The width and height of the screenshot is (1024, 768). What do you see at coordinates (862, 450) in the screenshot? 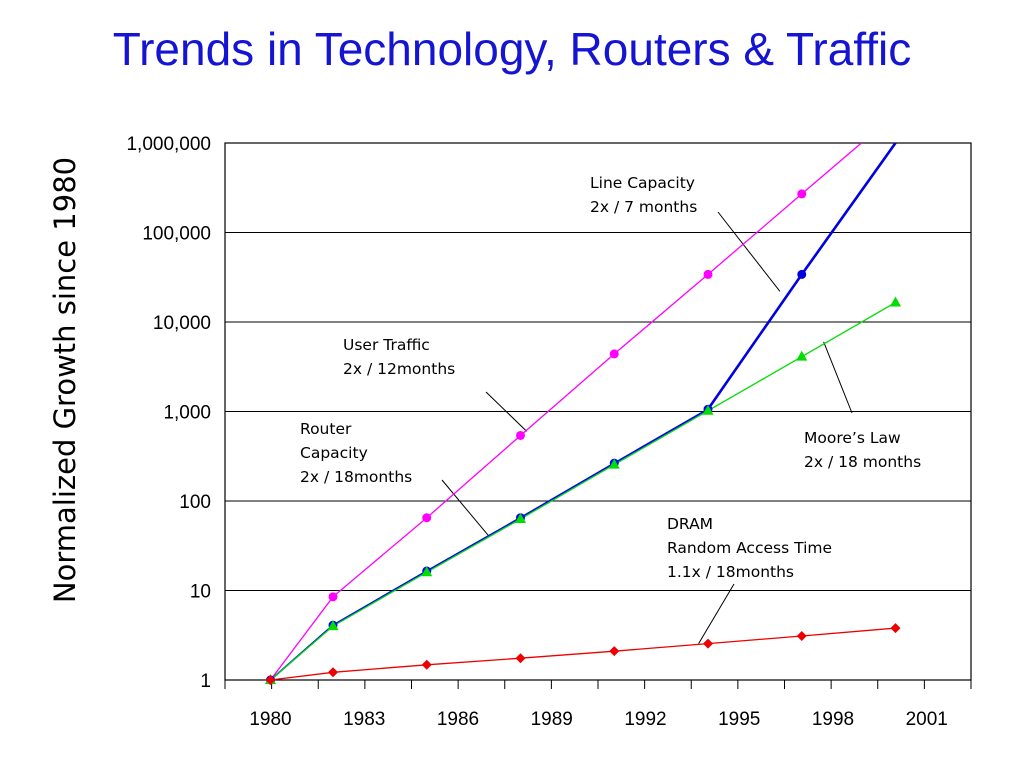
I see `annotation-moores-law: Moore’s Law 2x / 18 months` at bounding box center [862, 450].